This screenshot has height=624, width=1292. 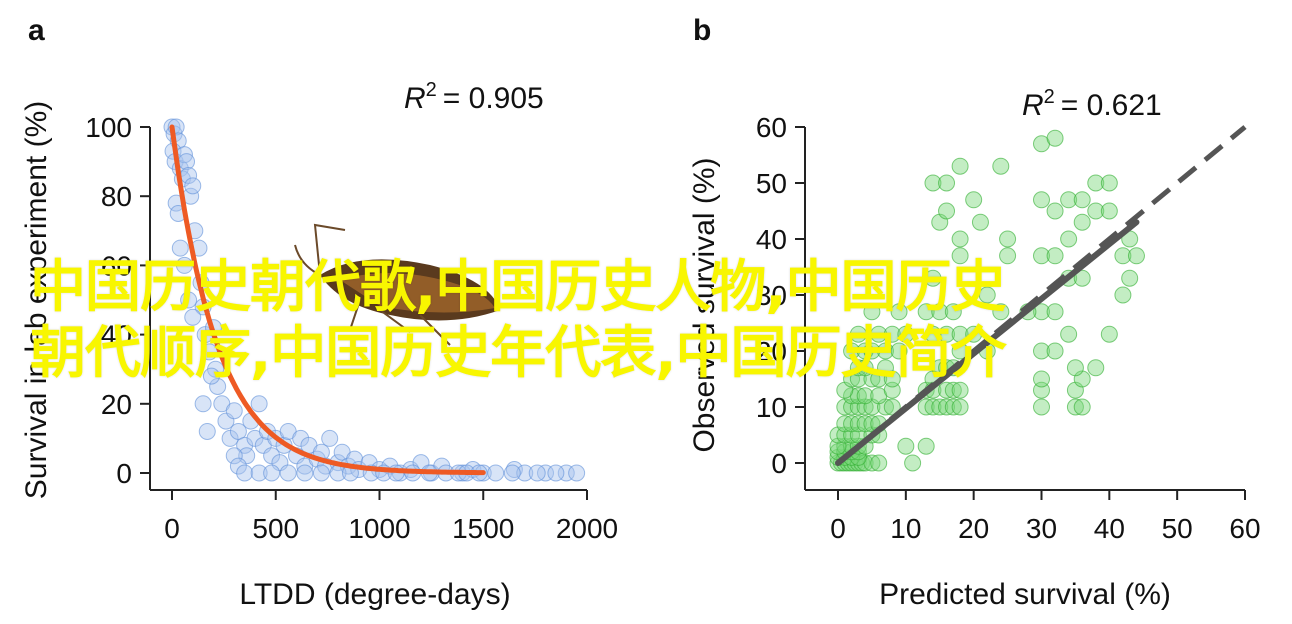 What do you see at coordinates (771, 407) in the screenshot?
I see `y-tick-label: 10` at bounding box center [771, 407].